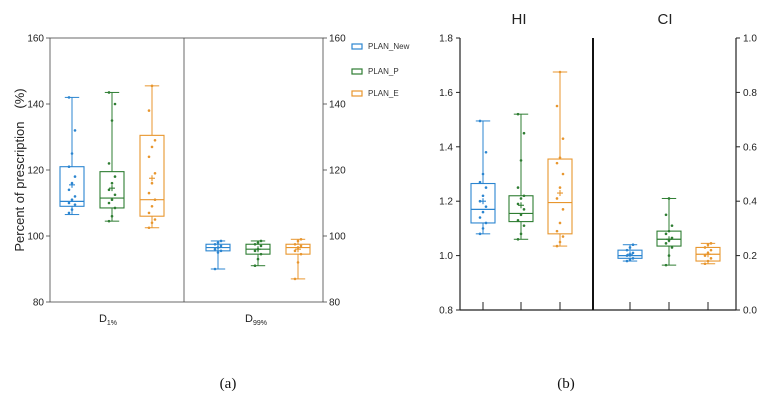  I want to click on right-y-tick-label-0-0: 0.0, so click(750, 311).